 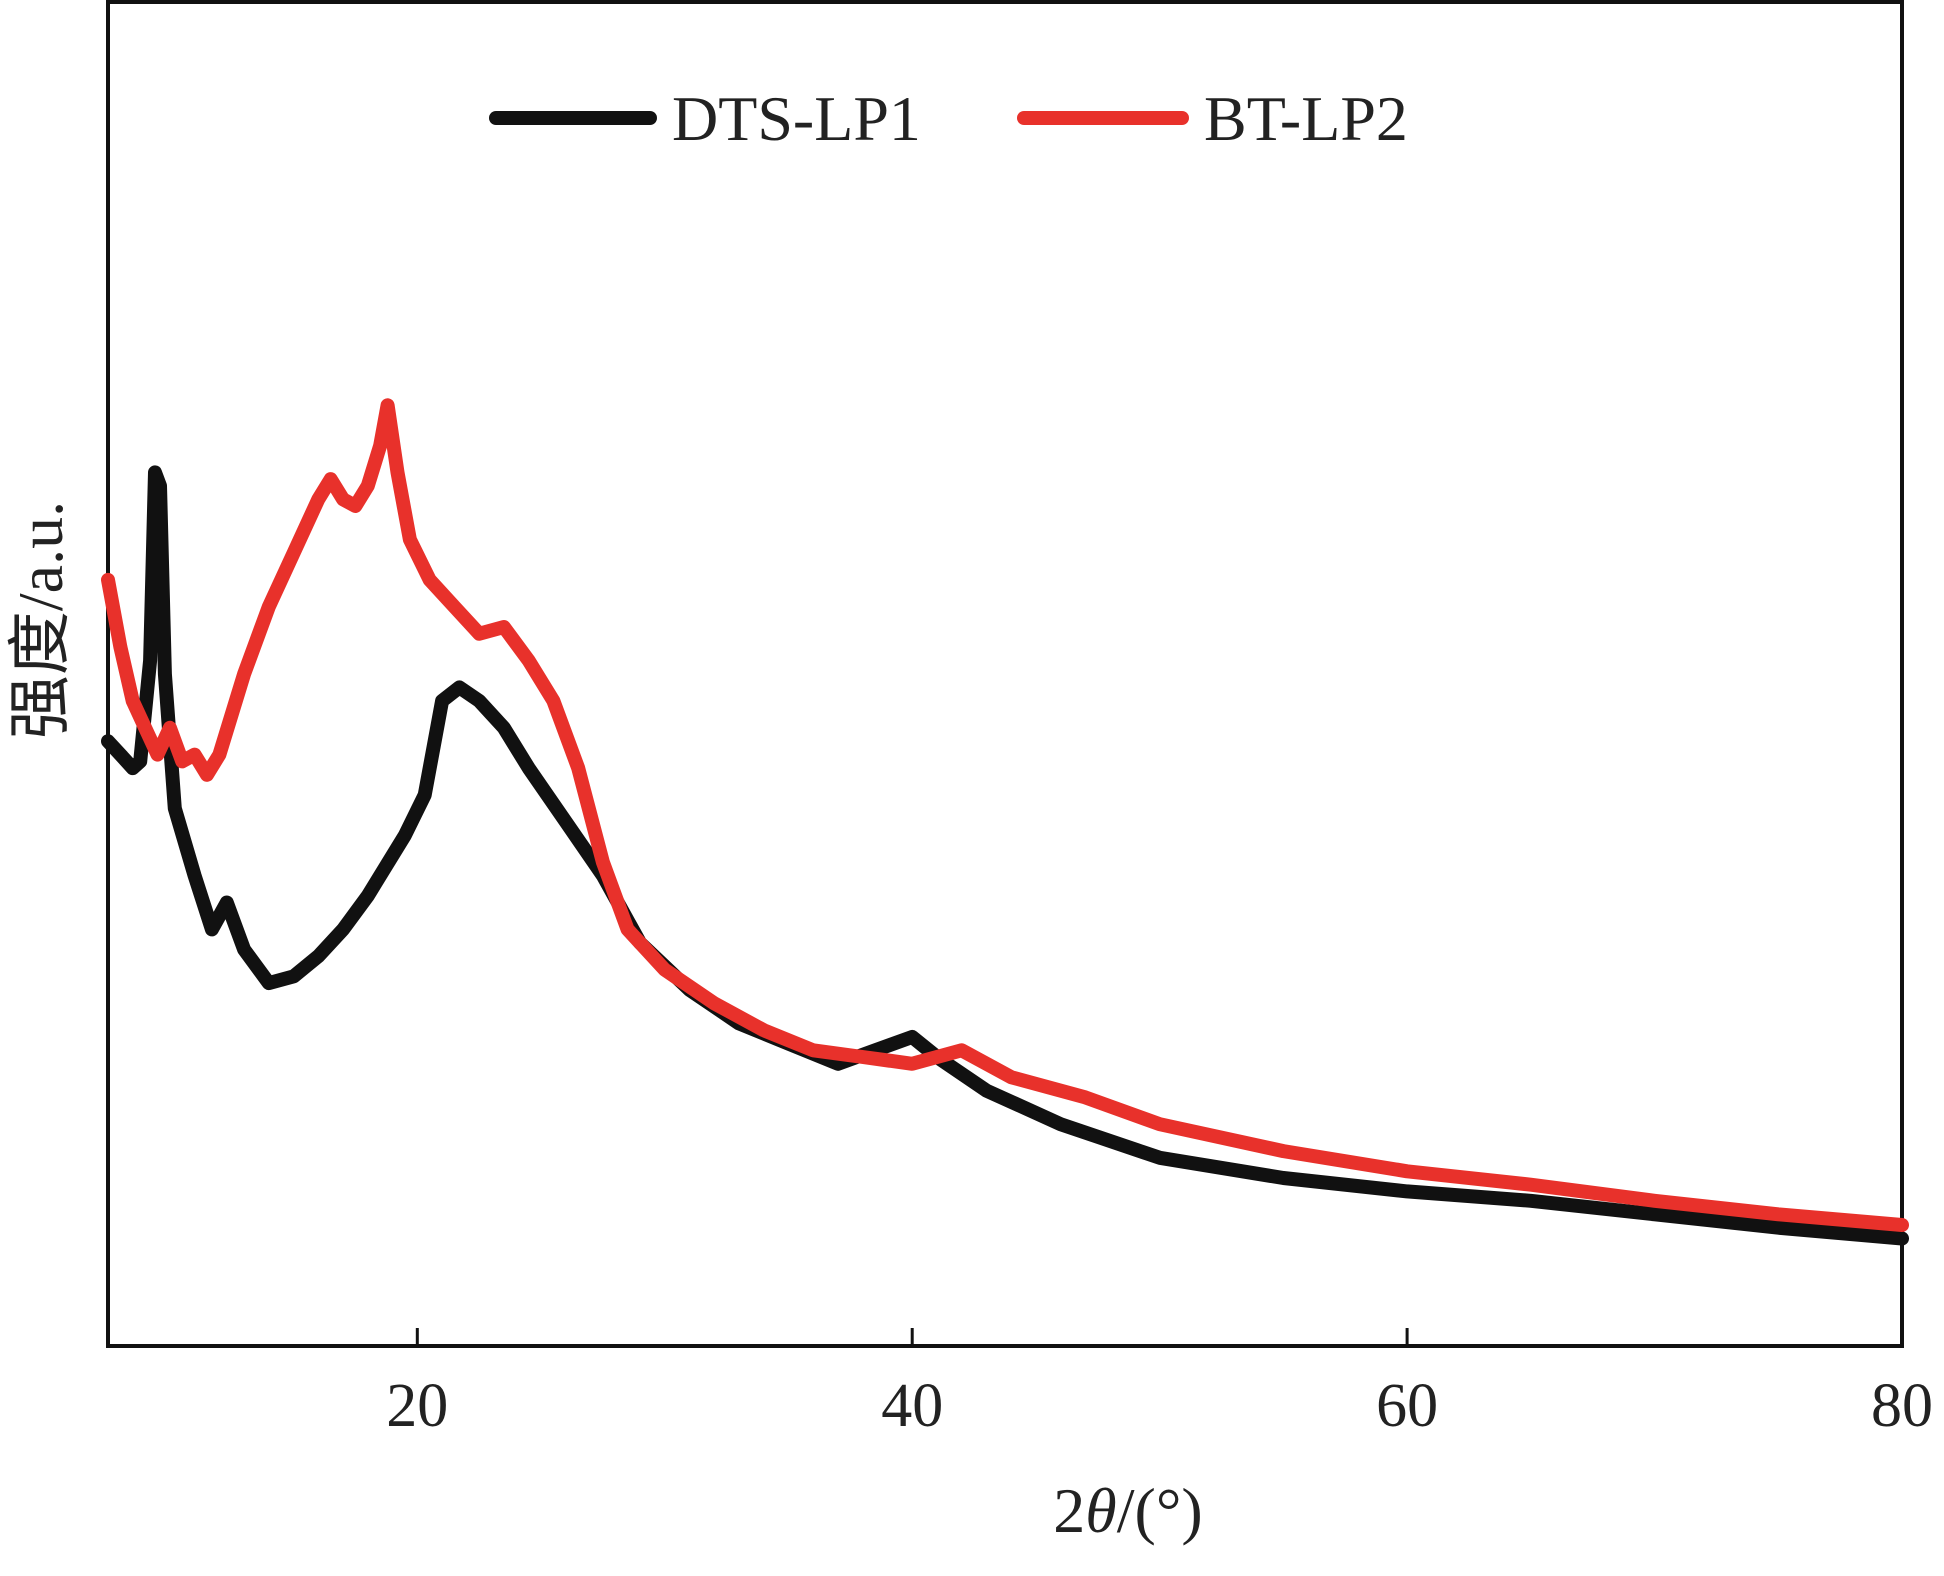 I want to click on x-tick-label: 60, so click(x=1407, y=1406).